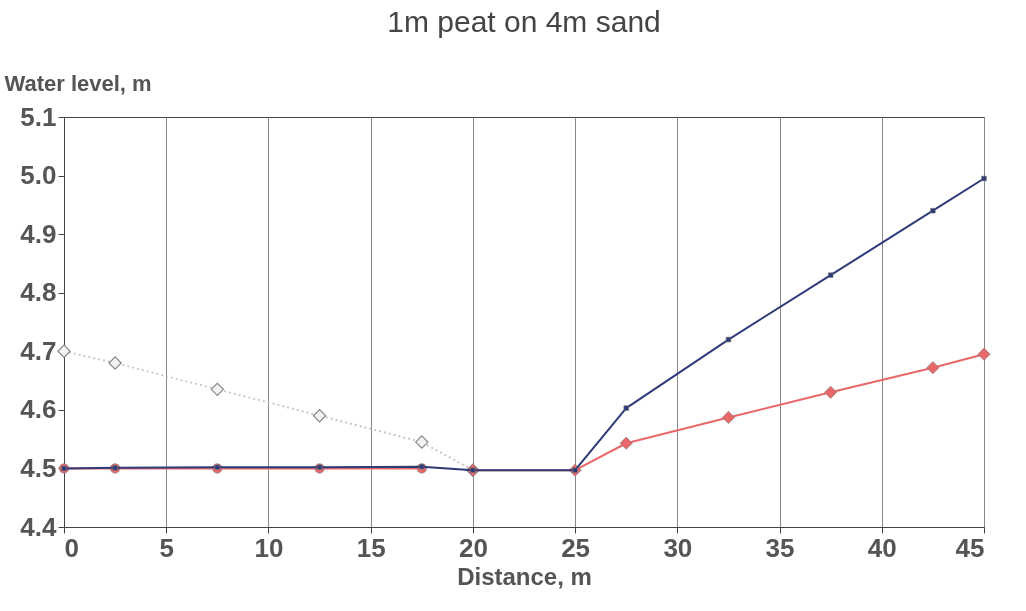 The height and width of the screenshot is (611, 1026). I want to click on y-axis-title: Water level, m, so click(78, 83).